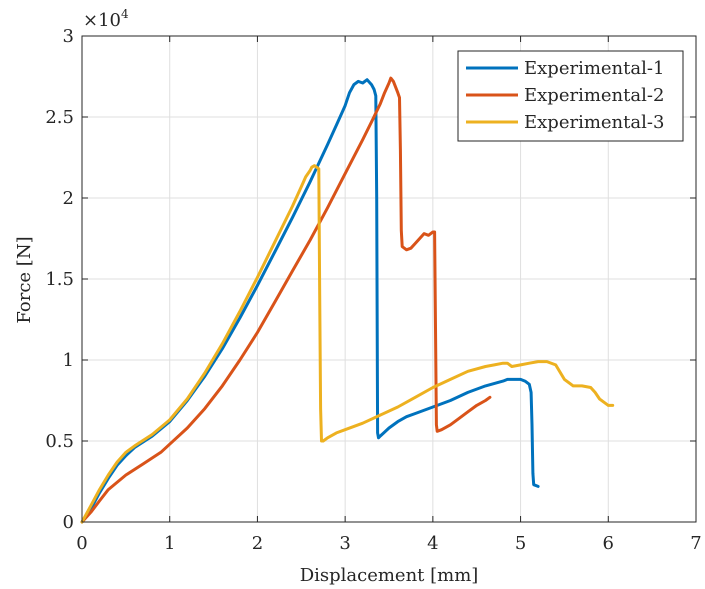  I want to click on x-tick-label: 6, so click(608, 543).